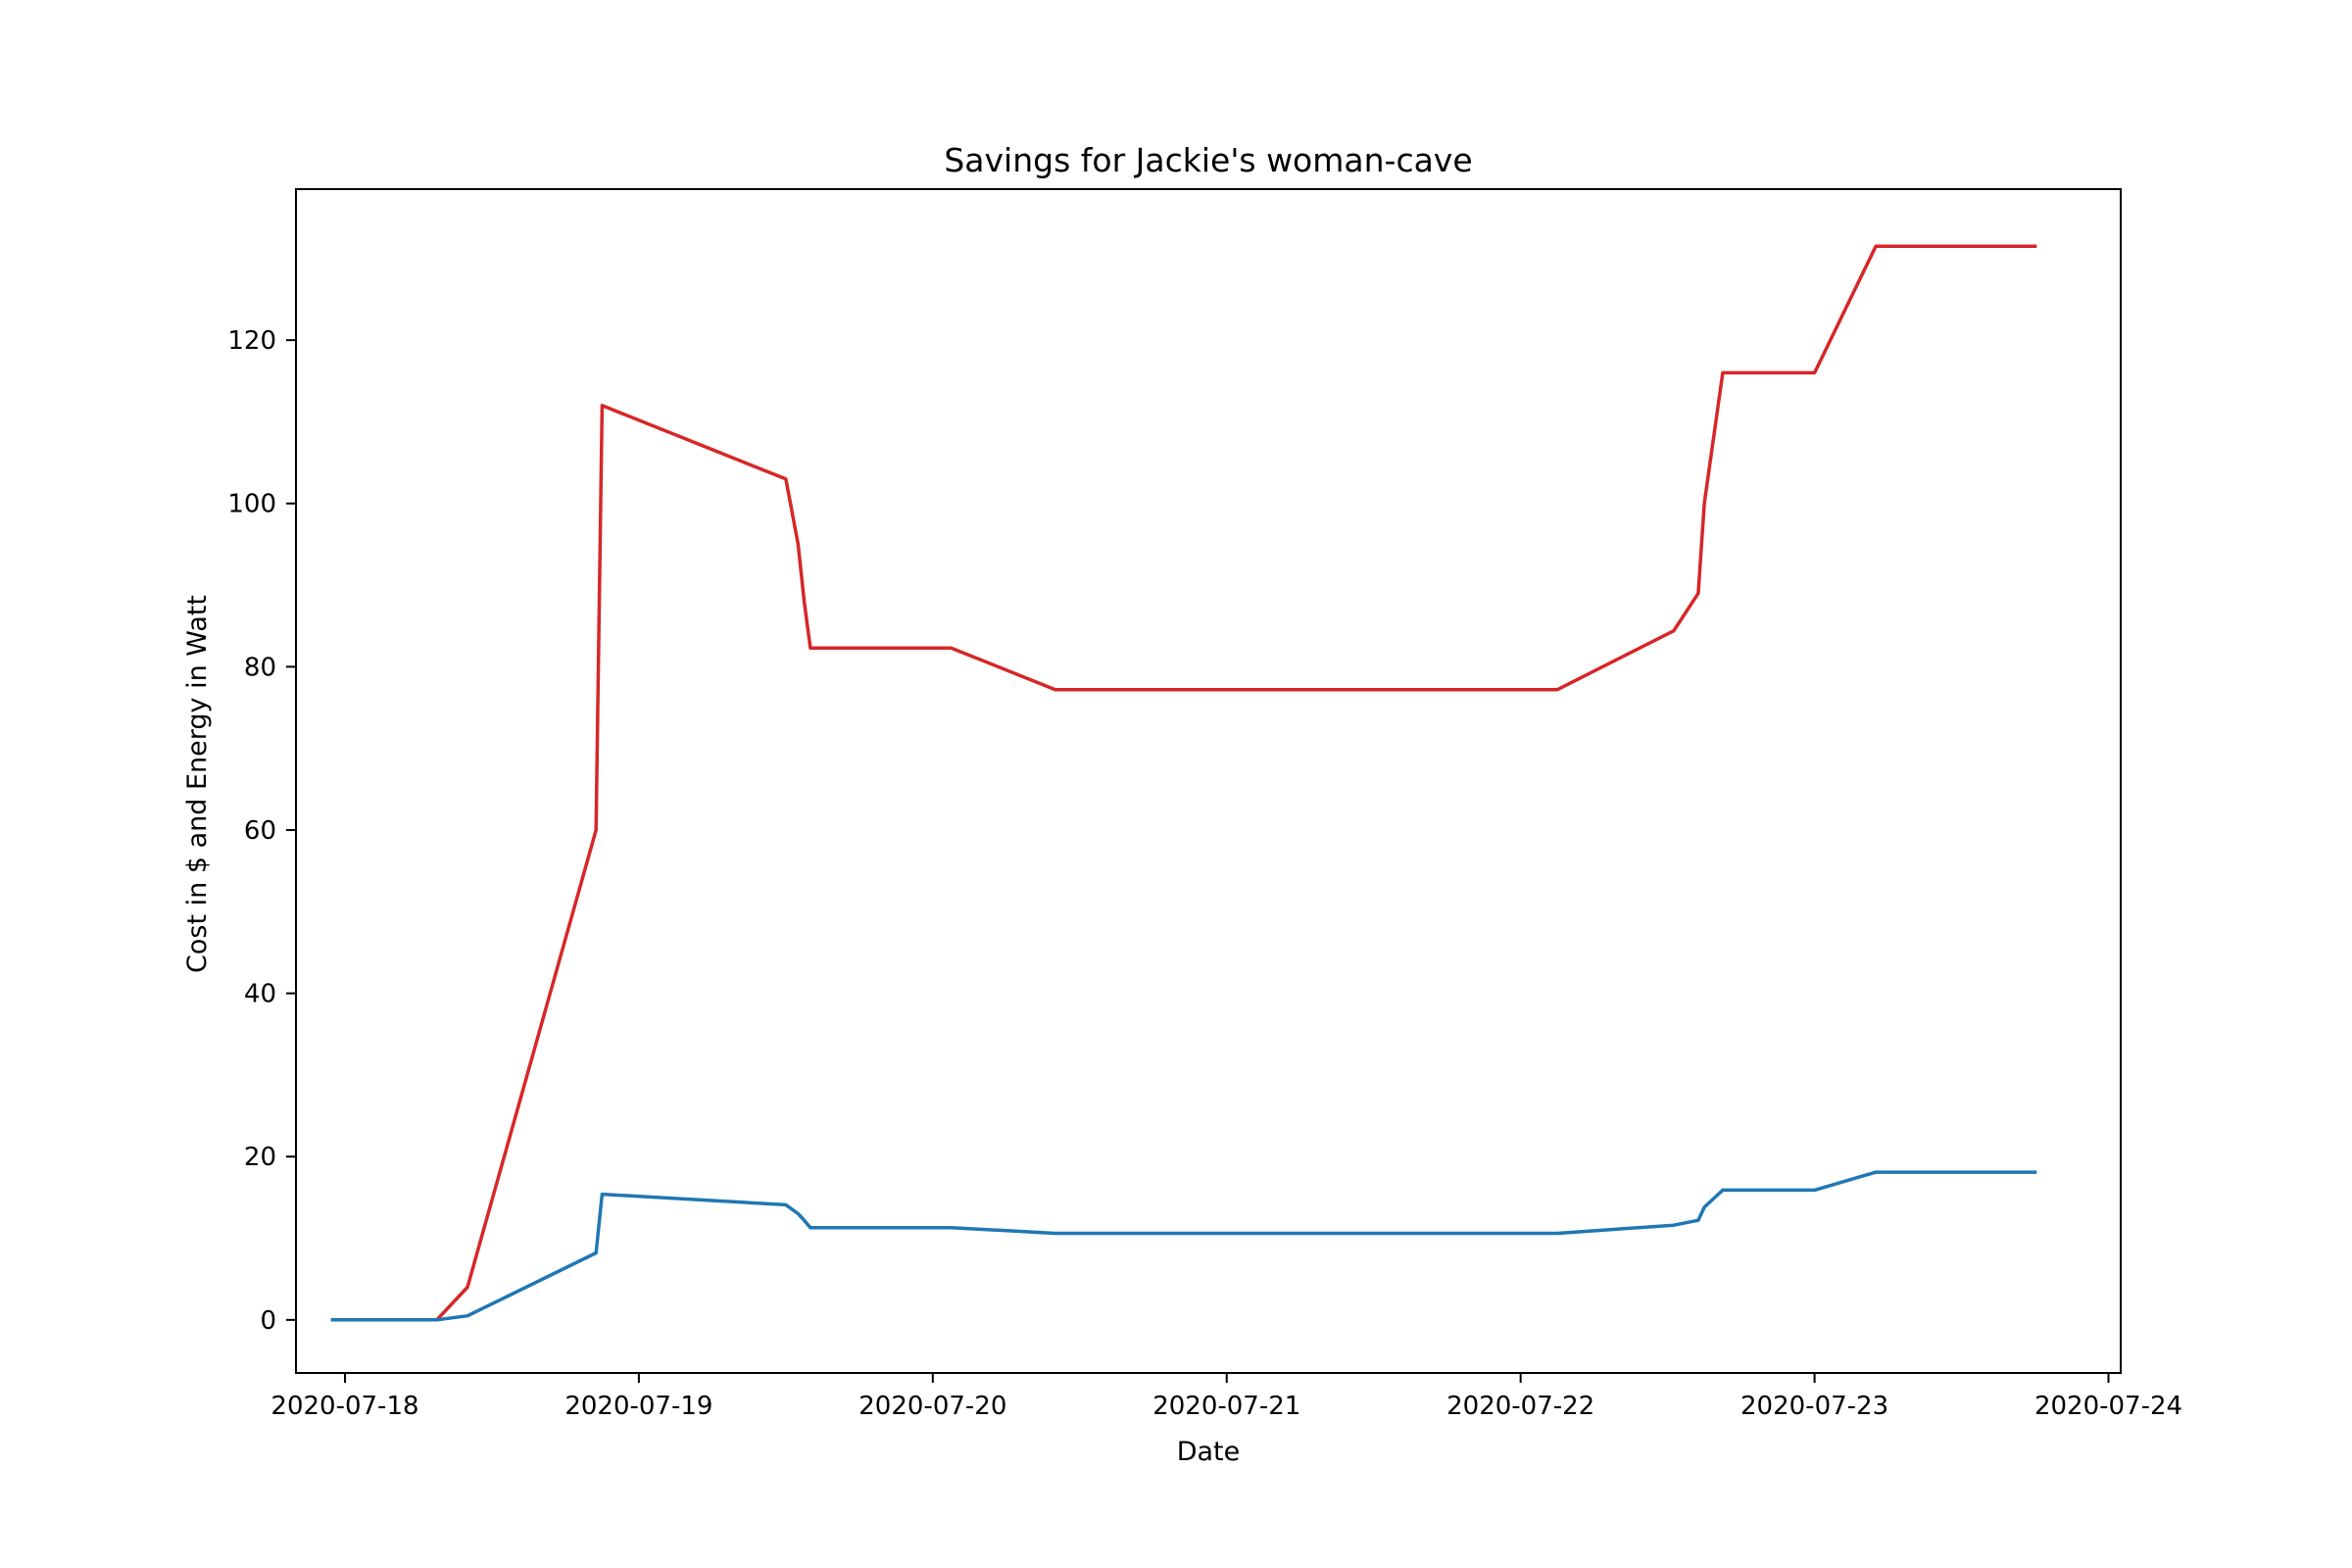  What do you see at coordinates (1814, 1406) in the screenshot?
I see `x-tick-label: 2020-07-23` at bounding box center [1814, 1406].